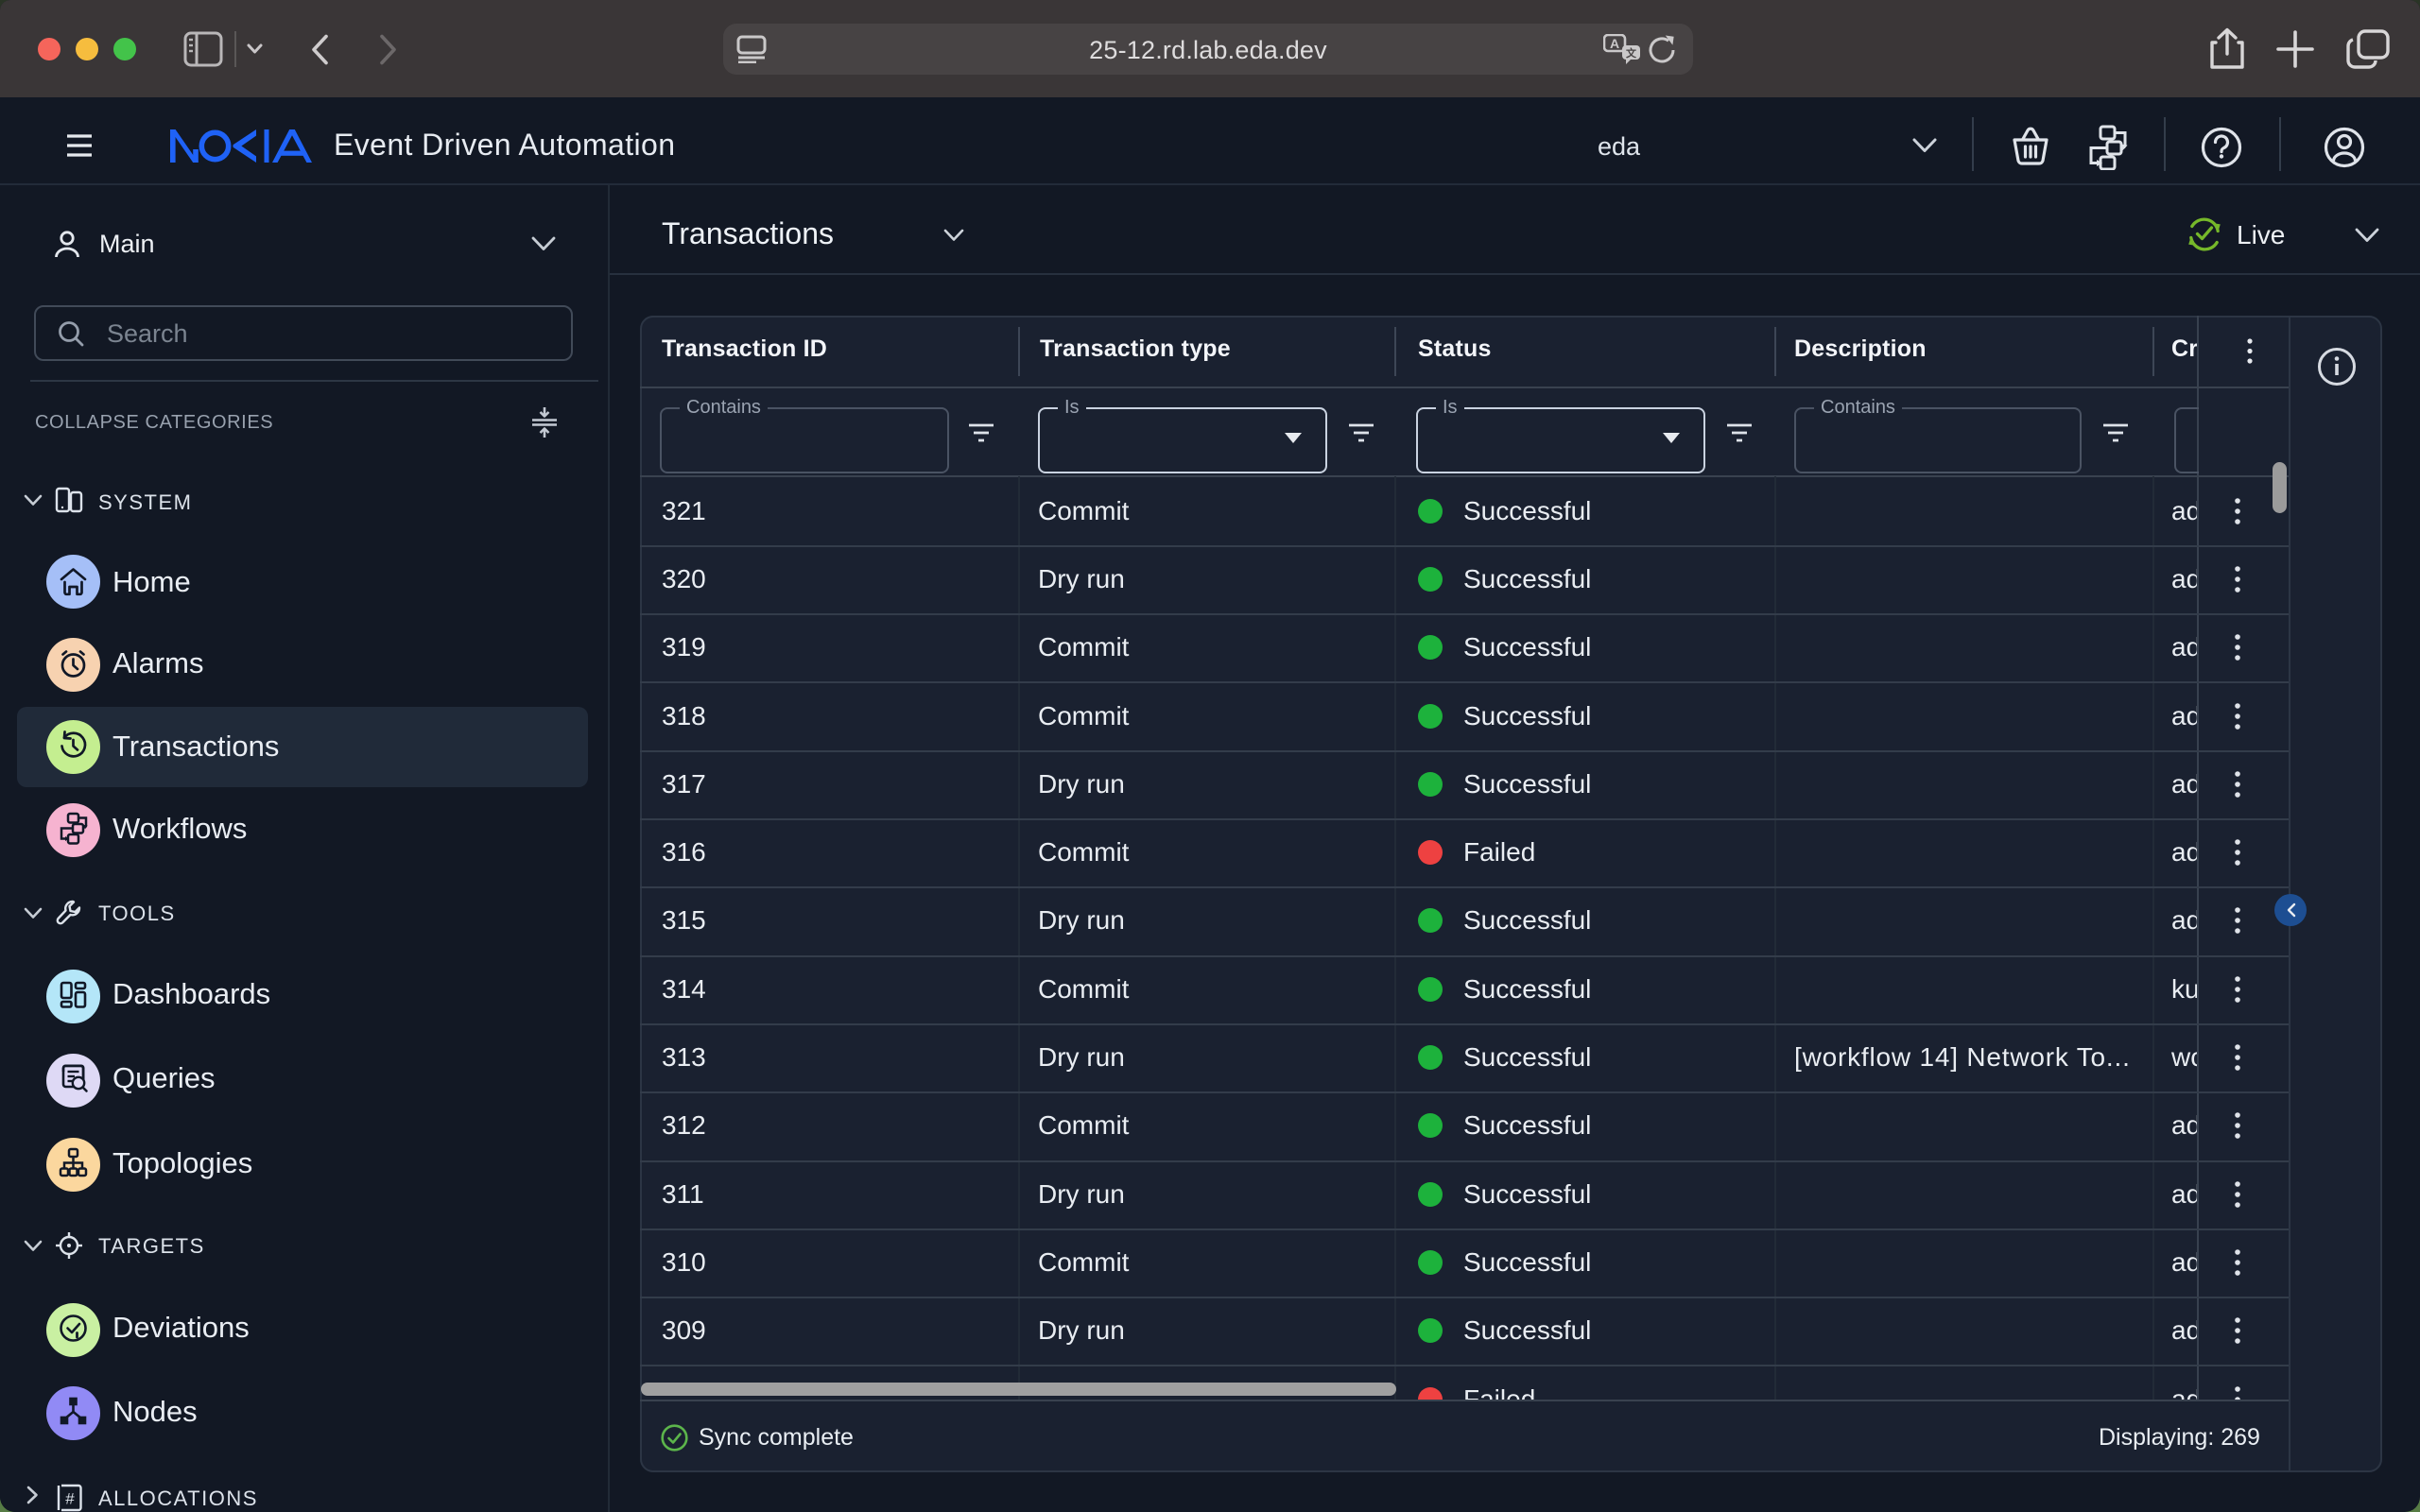 Image resolution: width=2420 pixels, height=1512 pixels. I want to click on svg-text: A, so click(1615, 43).